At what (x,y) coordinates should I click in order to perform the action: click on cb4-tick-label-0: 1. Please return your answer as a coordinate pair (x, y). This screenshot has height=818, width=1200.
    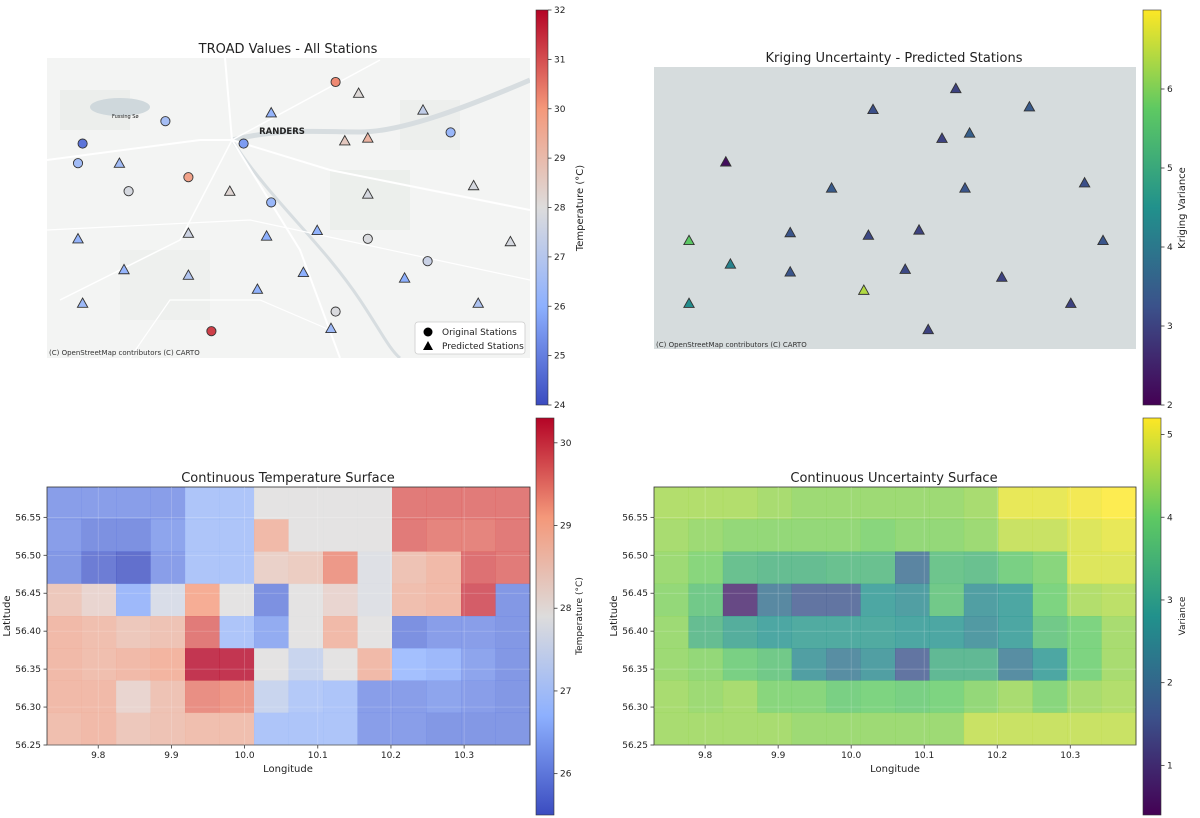
    Looking at the image, I should click on (1170, 766).